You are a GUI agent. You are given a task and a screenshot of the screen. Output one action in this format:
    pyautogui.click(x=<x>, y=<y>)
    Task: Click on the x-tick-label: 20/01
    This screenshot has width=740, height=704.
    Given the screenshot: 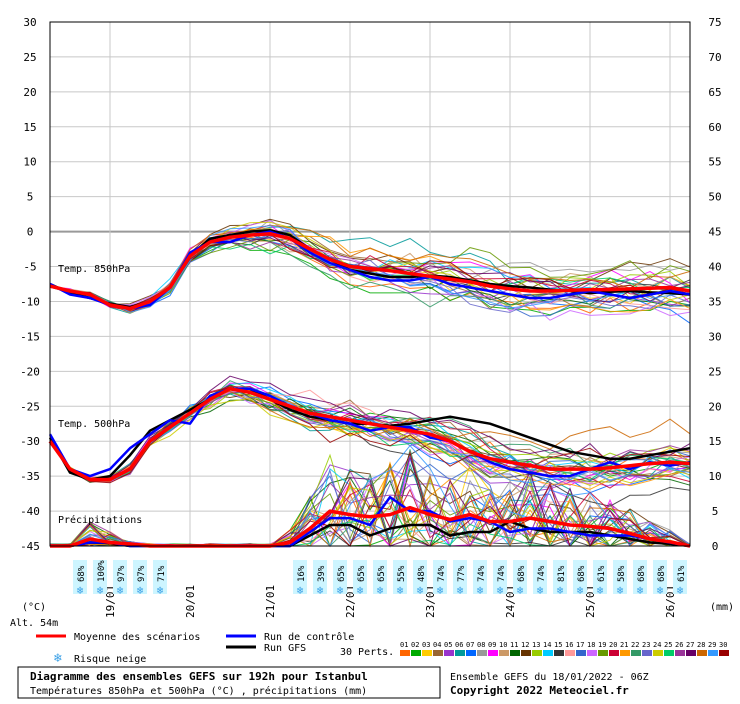 What is the action you would take?
    pyautogui.click(x=190, y=601)
    